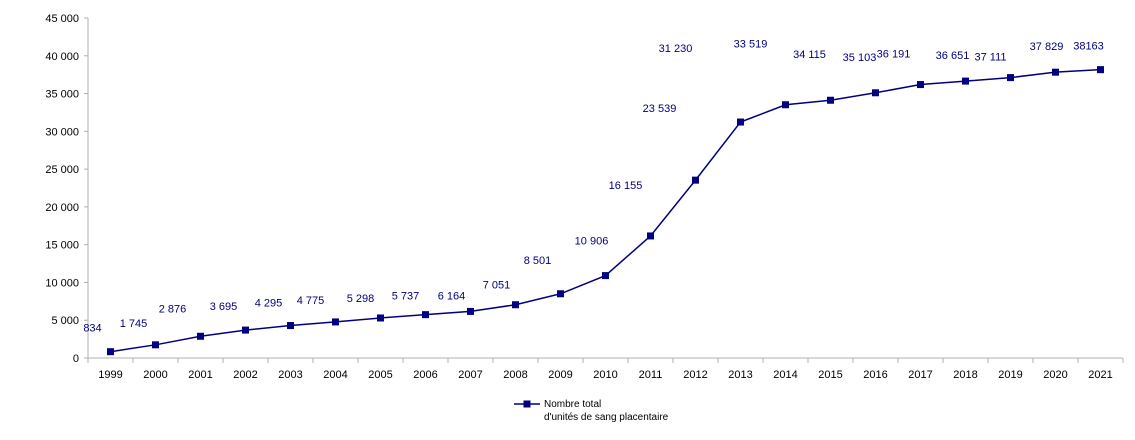 The height and width of the screenshot is (440, 1135). I want to click on data-label: 3 695, so click(224, 307).